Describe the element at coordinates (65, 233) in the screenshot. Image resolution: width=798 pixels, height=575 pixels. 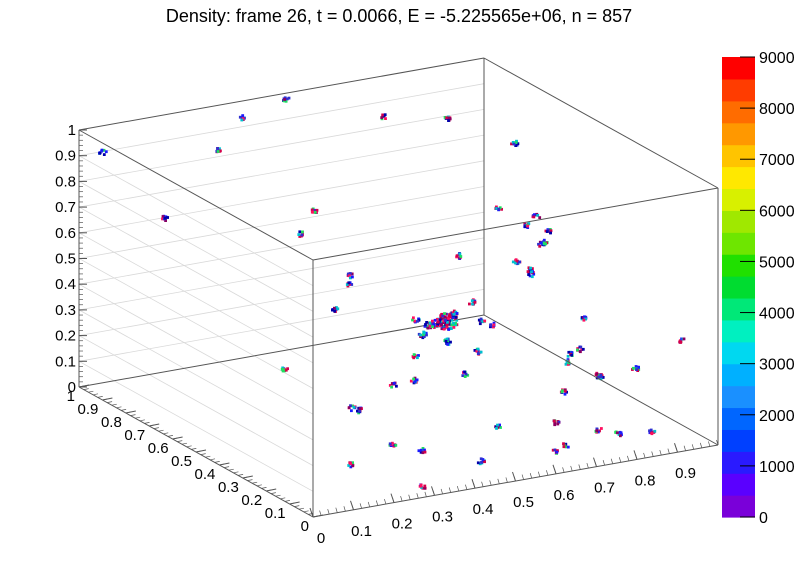
I see `z-tick-label: 0.6` at that location.